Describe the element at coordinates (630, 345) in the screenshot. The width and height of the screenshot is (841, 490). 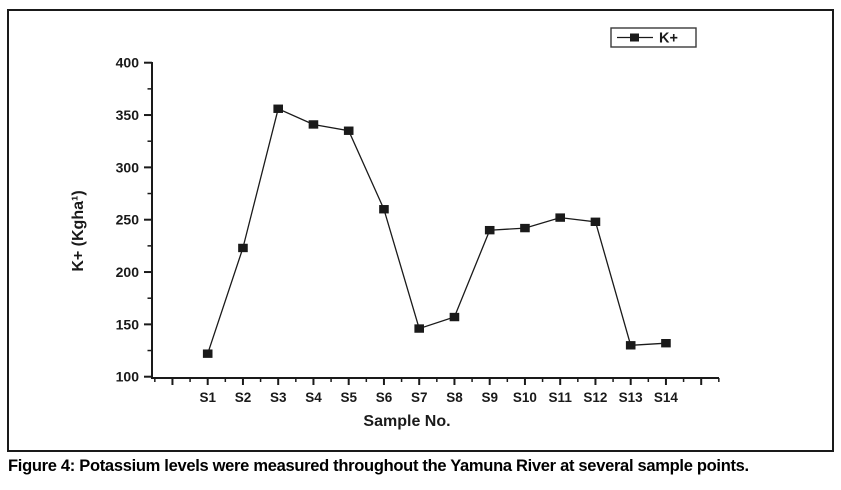
I see `data-point-S13` at that location.